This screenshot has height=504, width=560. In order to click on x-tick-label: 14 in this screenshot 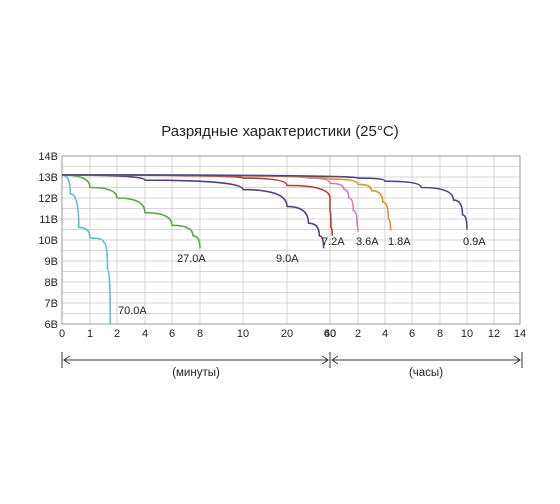, I will do `click(520, 334)`.